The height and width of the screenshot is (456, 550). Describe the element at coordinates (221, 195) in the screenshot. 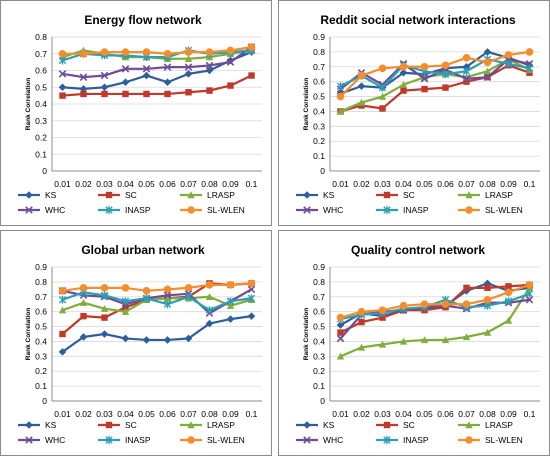

I see `legend-label: LRASP` at that location.